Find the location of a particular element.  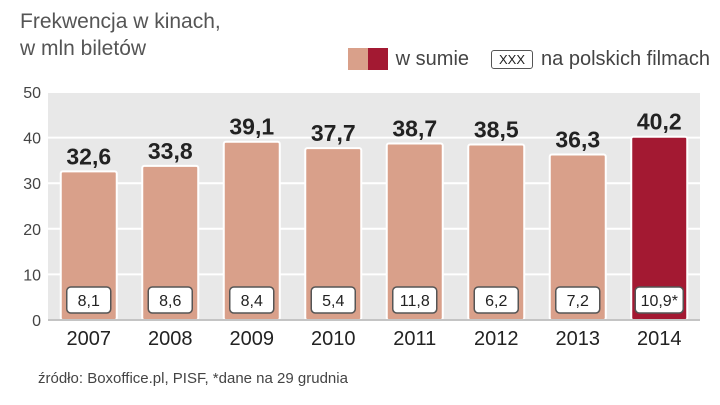

legend-total-label: w sumie is located at coordinates (432, 58).